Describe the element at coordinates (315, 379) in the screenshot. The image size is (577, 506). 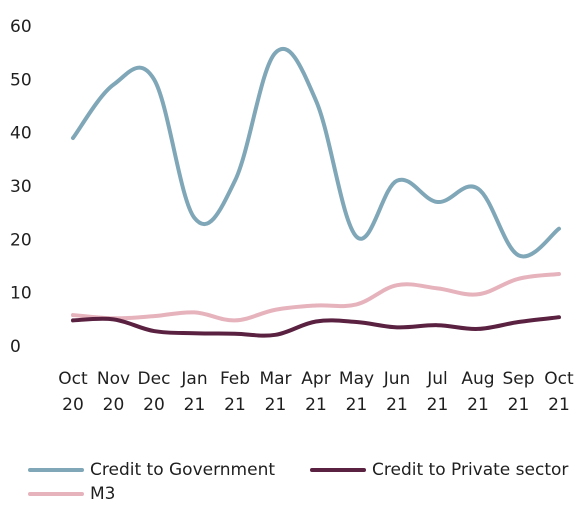
I see `x-tick-month: Apr` at that location.